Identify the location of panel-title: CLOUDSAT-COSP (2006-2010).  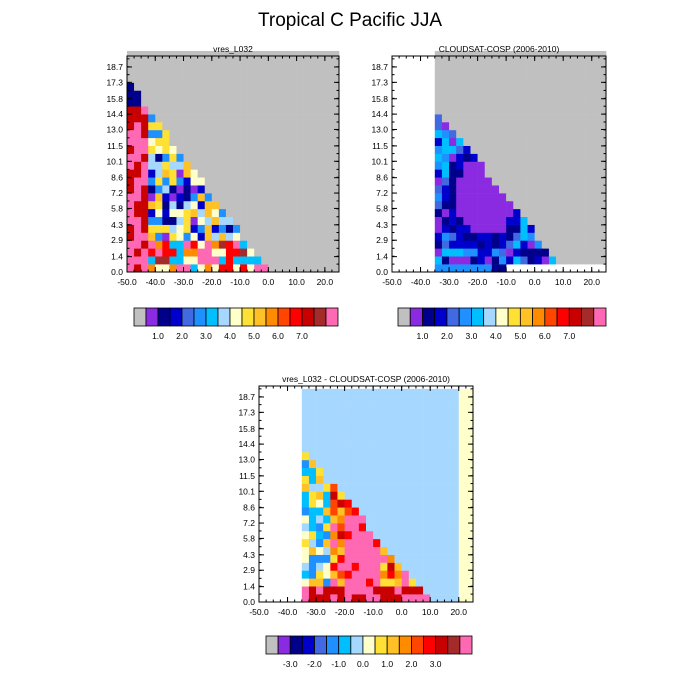
(499, 49).